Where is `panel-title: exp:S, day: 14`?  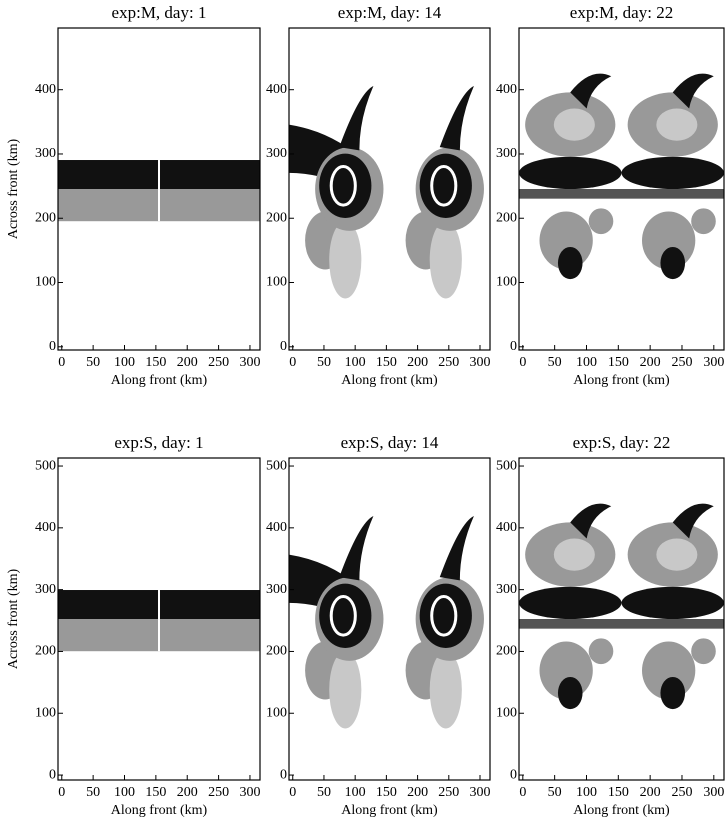 panel-title: exp:S, day: 14 is located at coordinates (390, 442).